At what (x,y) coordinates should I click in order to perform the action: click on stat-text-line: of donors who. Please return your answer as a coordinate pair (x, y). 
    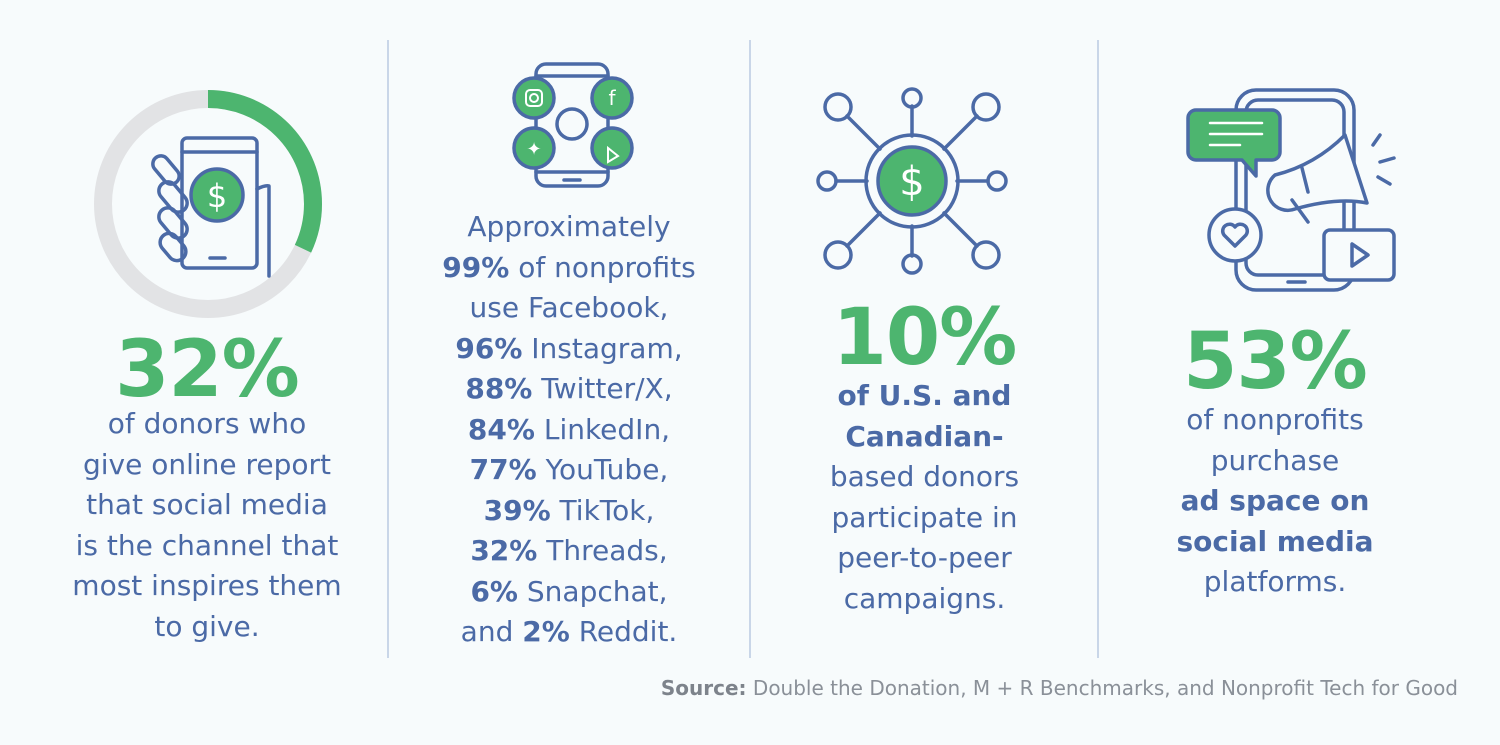
    Looking at the image, I should click on (207, 423).